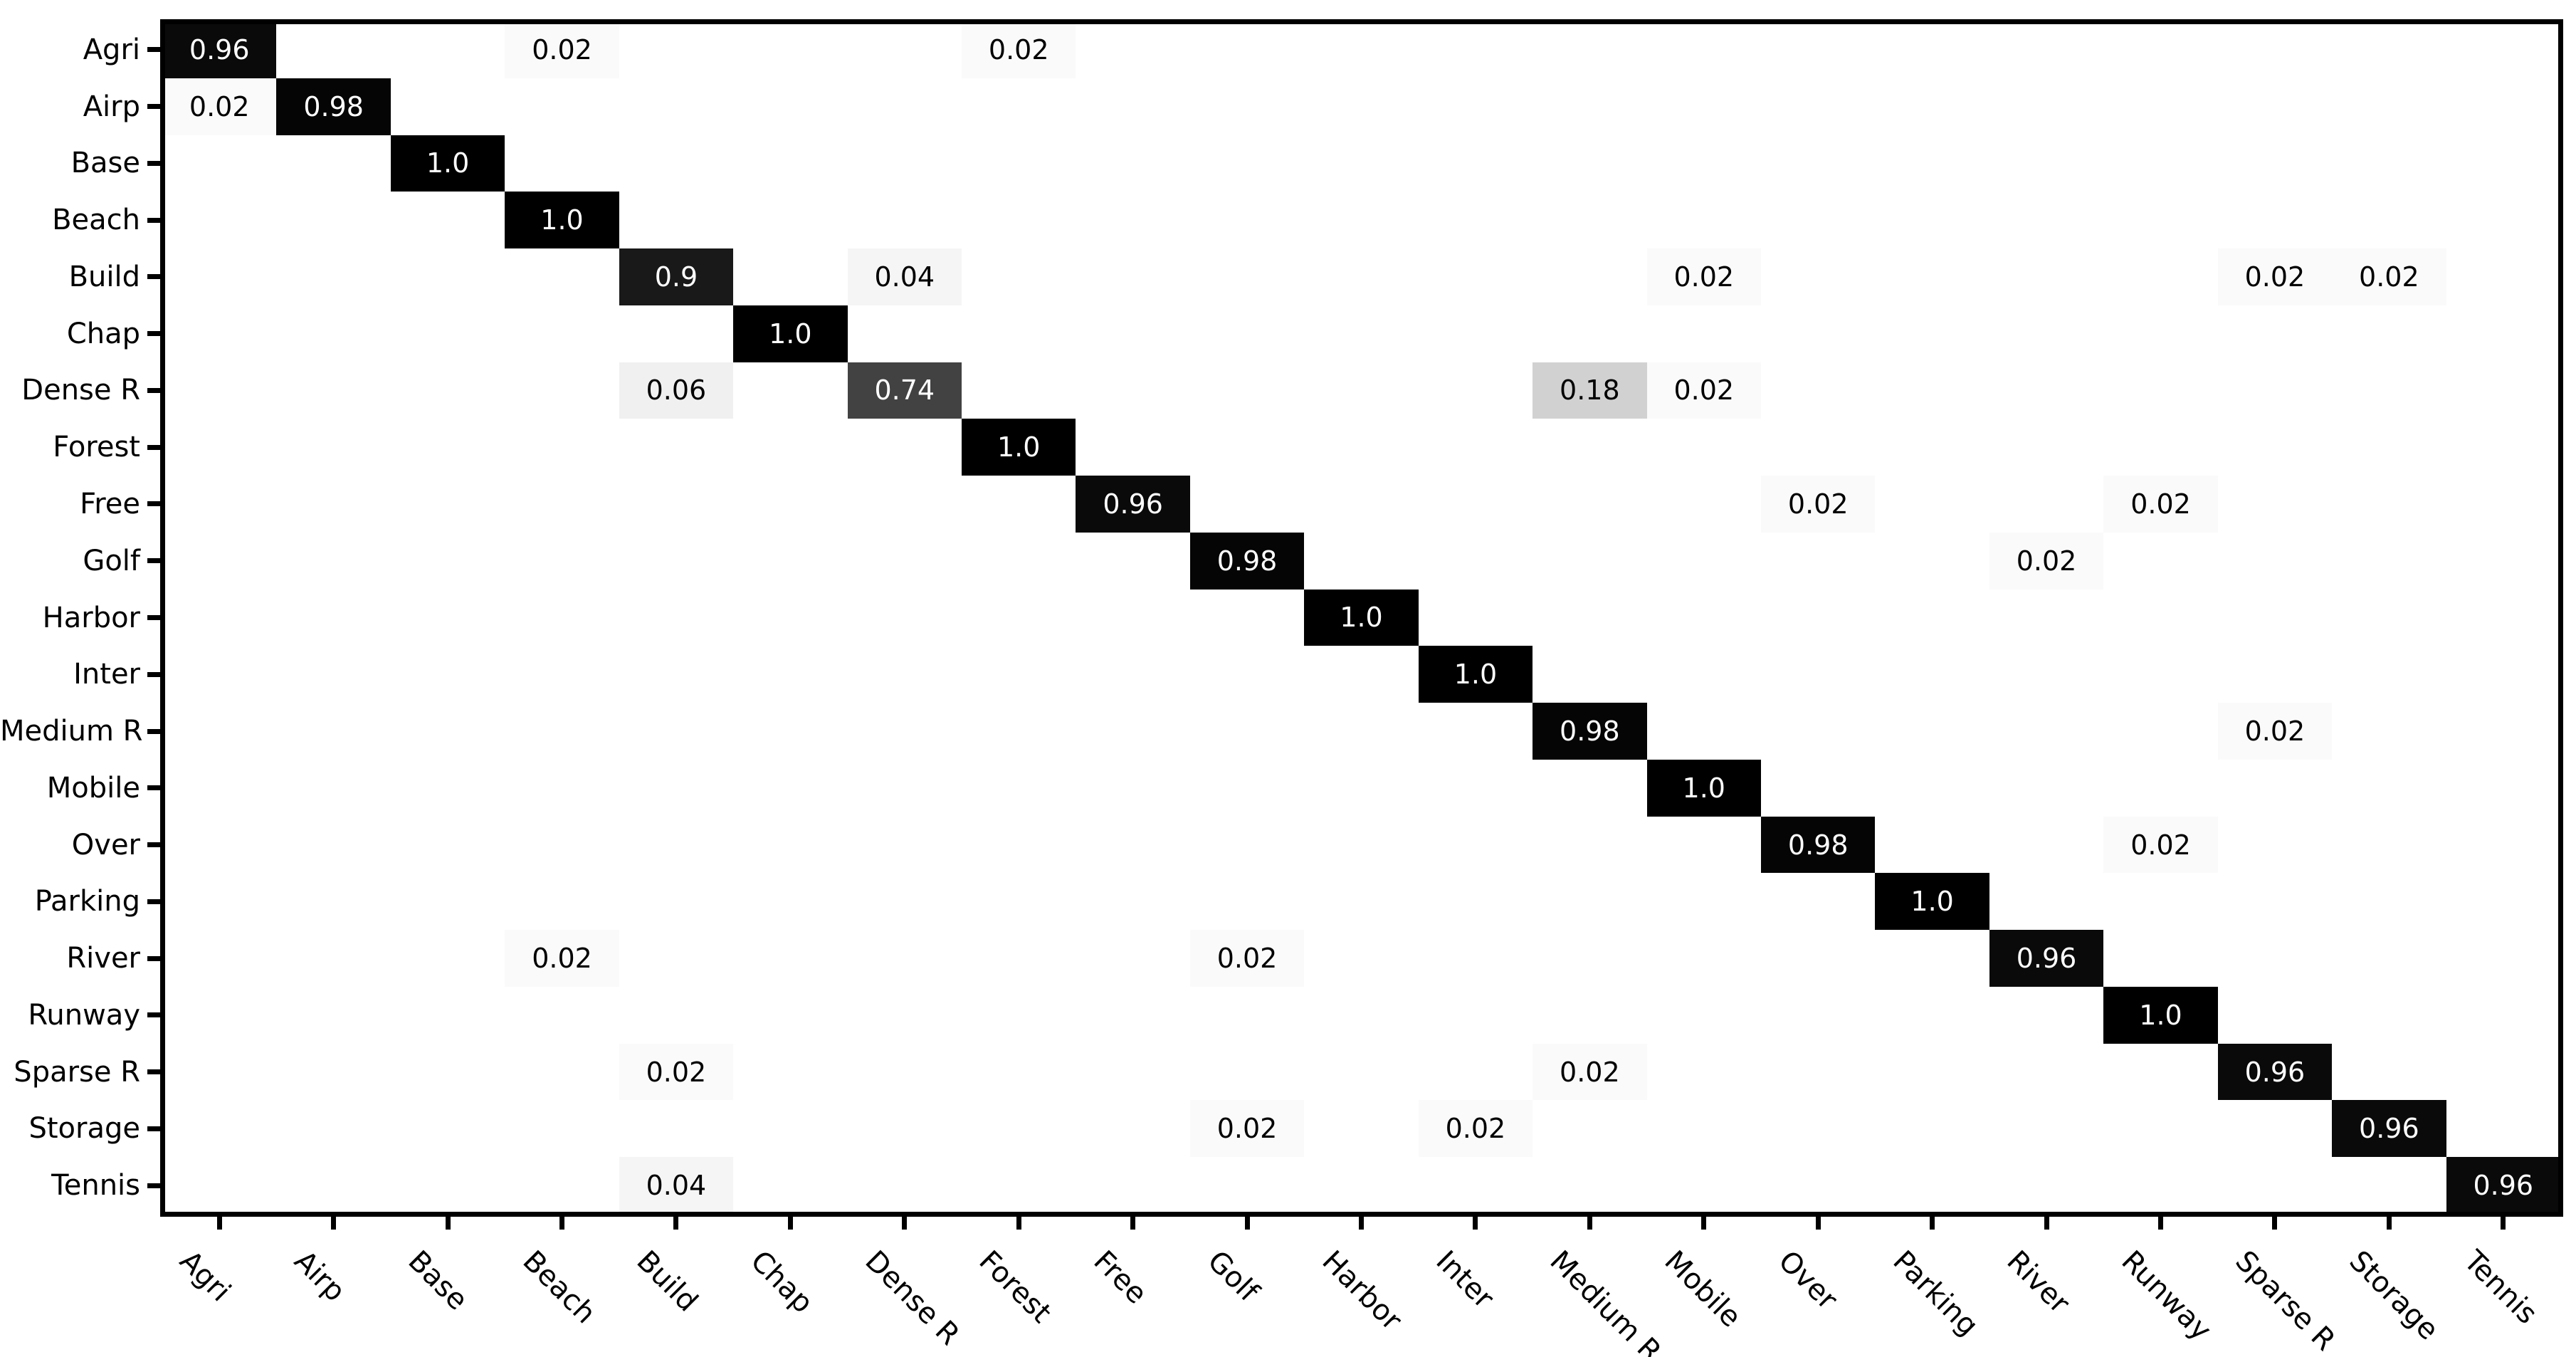 Image resolution: width=2576 pixels, height=1357 pixels. What do you see at coordinates (2501, 1288) in the screenshot?
I see `x-tick-label: Tennis` at bounding box center [2501, 1288].